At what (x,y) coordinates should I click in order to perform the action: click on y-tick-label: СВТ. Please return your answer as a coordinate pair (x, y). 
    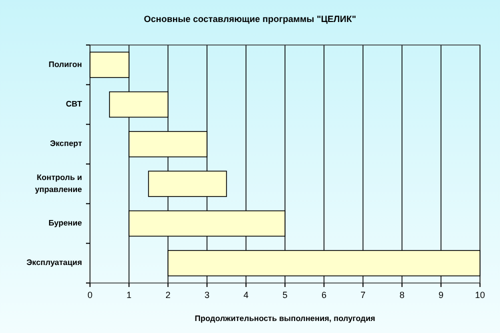
    Looking at the image, I should click on (74, 104).